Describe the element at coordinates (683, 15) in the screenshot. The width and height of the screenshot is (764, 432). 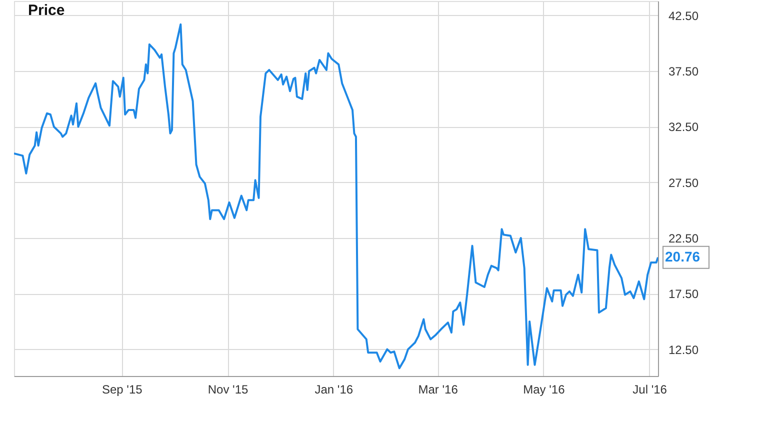
I see `y-tick-label: 42.50` at that location.